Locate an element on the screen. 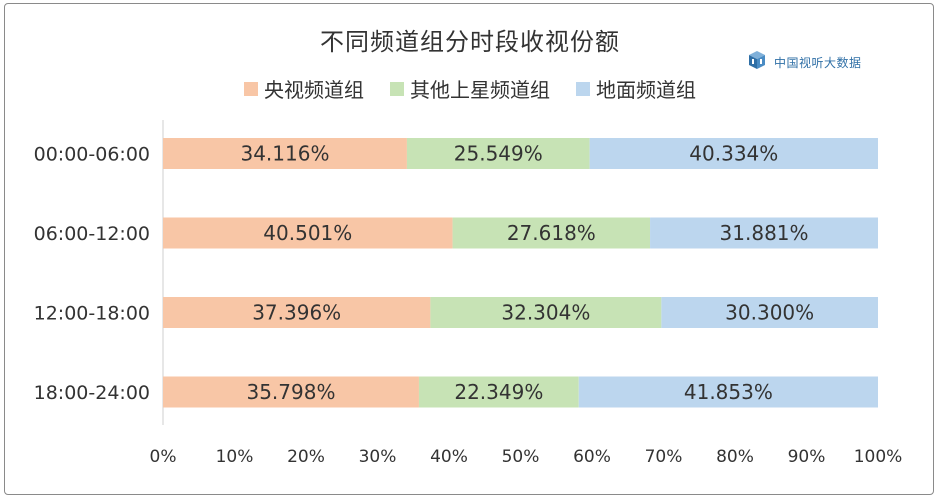  chart-legend: 央视频道组 其他上星频道组 地面频道组 is located at coordinates (470, 88).